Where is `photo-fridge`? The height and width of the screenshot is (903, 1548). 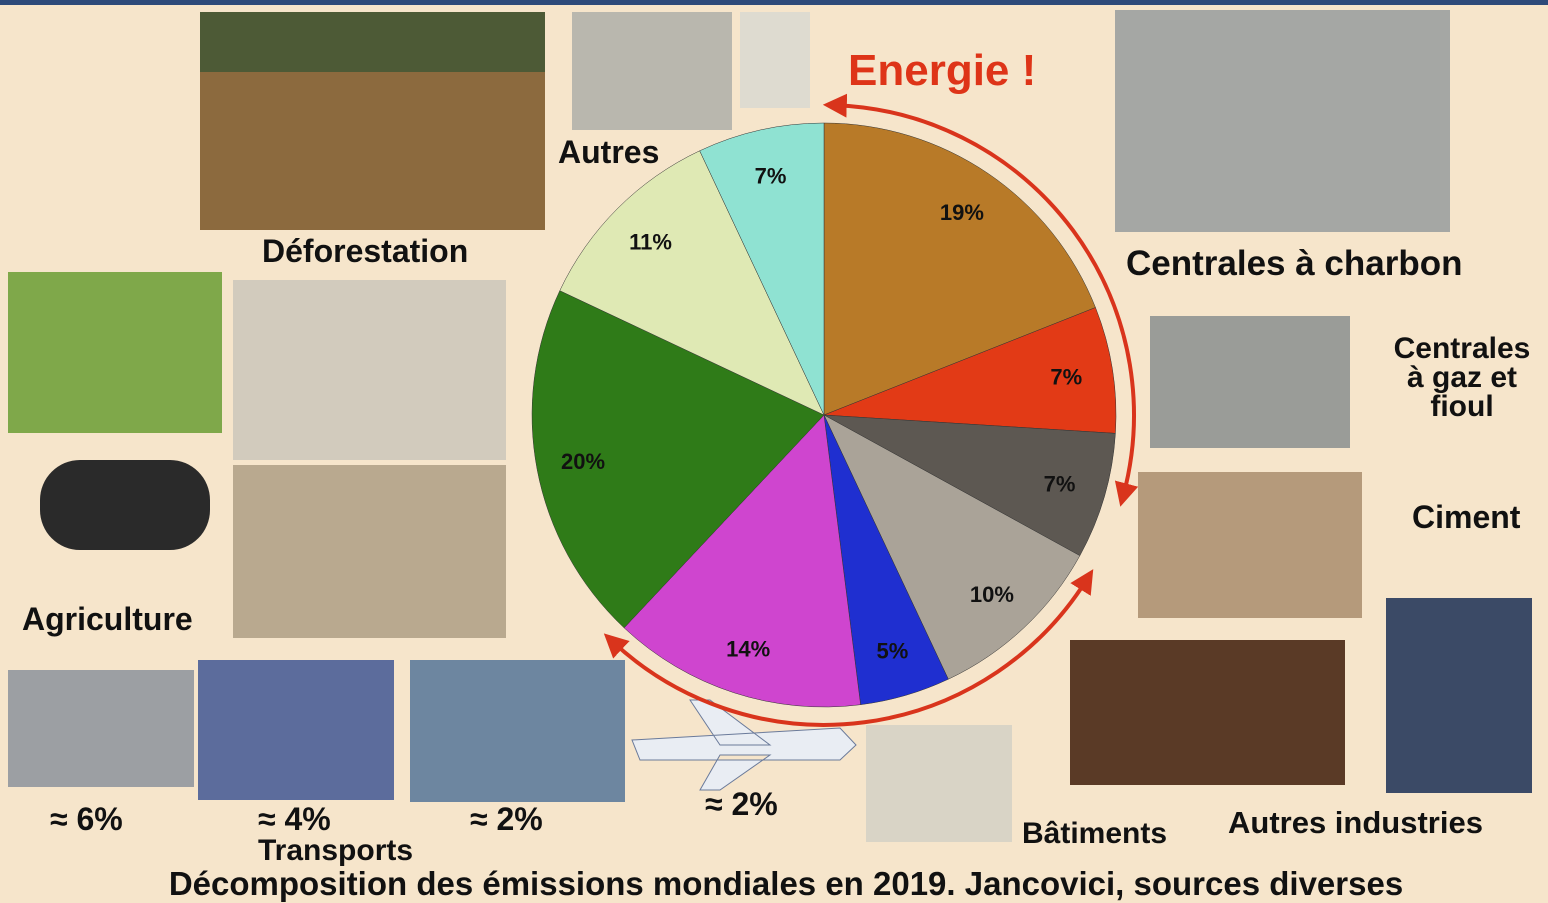 photo-fridge is located at coordinates (775, 60).